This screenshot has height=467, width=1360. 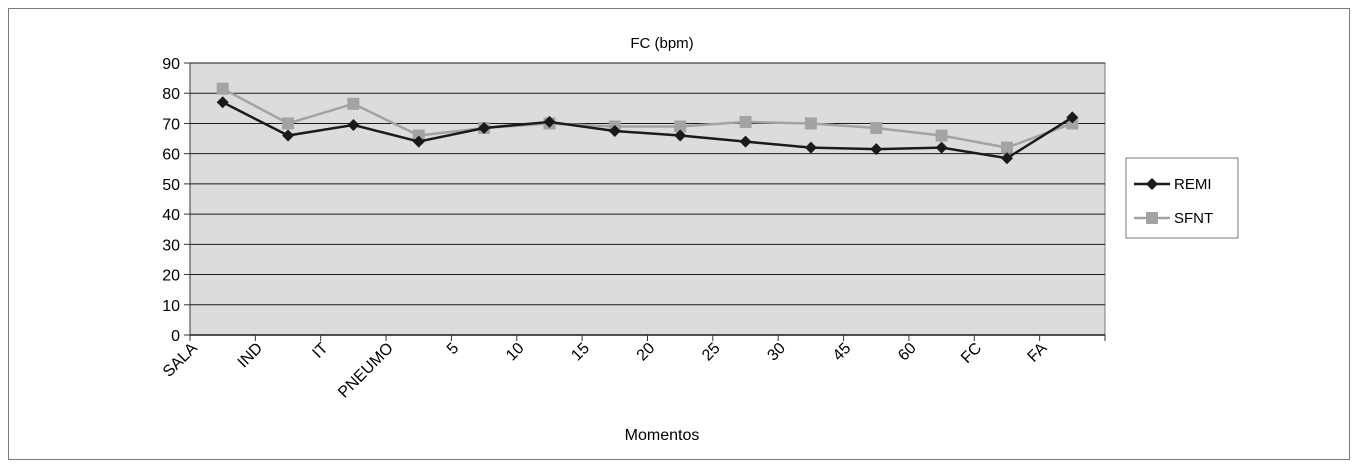 What do you see at coordinates (171, 64) in the screenshot?
I see `y-tick-label: 90` at bounding box center [171, 64].